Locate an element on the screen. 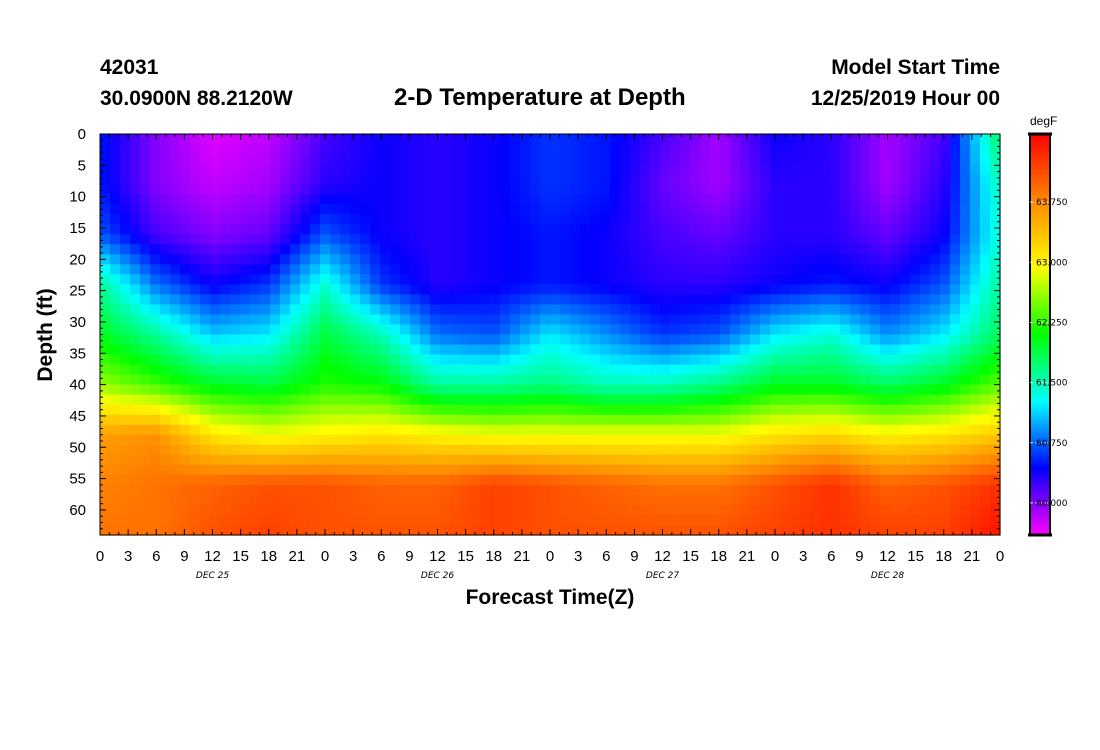  colorbar-tick-label: 60.000 is located at coordinates (1052, 504).